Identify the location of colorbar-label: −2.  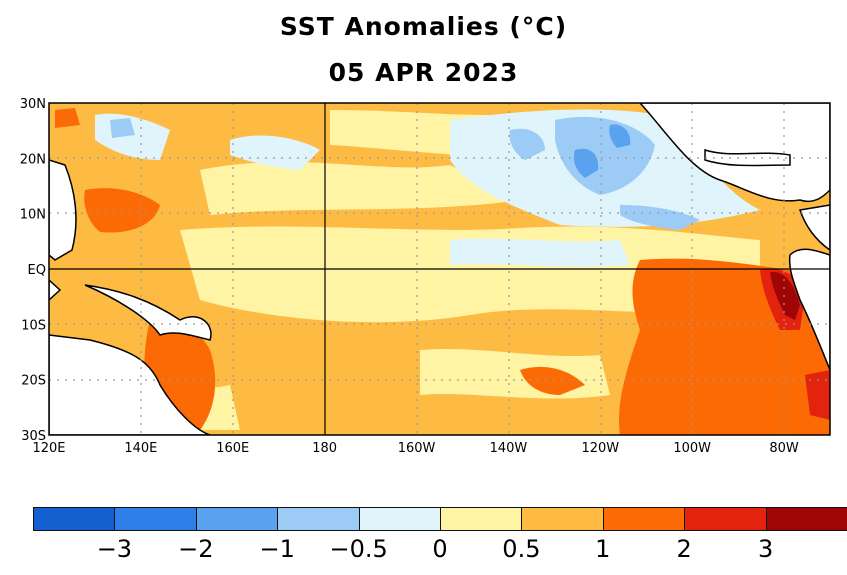
(196, 549).